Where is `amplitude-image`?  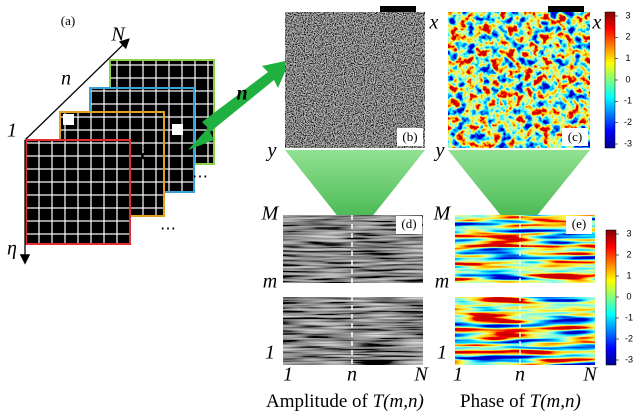 amplitude-image is located at coordinates (353, 331).